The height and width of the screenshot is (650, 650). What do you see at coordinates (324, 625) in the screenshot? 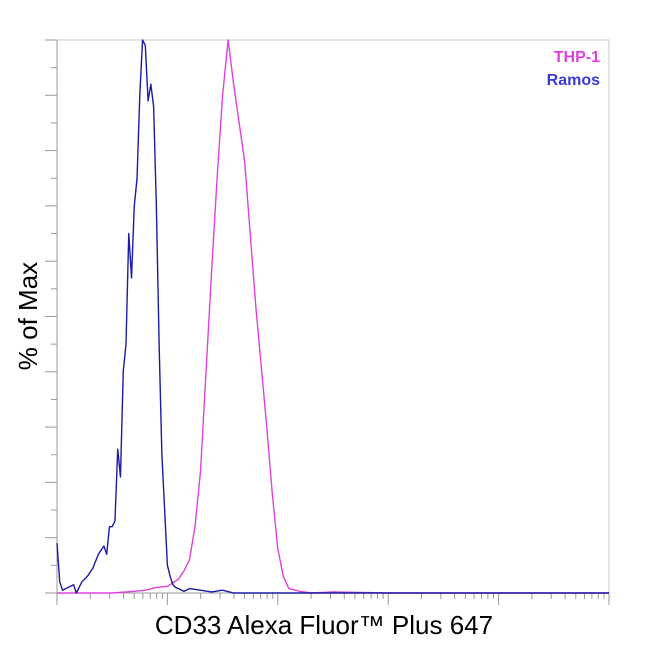
I see `x-axis-label: CD33 Alexa Fluor™ Plus 647` at bounding box center [324, 625].